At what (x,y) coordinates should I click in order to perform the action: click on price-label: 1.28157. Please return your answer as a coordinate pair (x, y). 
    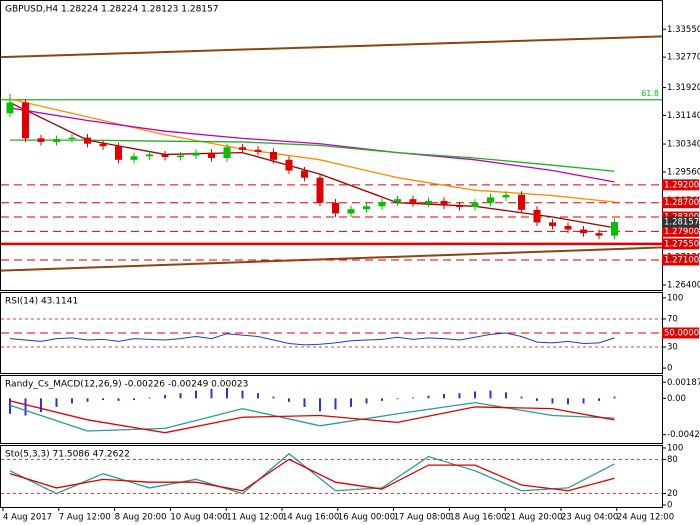
    Looking at the image, I should click on (681, 223).